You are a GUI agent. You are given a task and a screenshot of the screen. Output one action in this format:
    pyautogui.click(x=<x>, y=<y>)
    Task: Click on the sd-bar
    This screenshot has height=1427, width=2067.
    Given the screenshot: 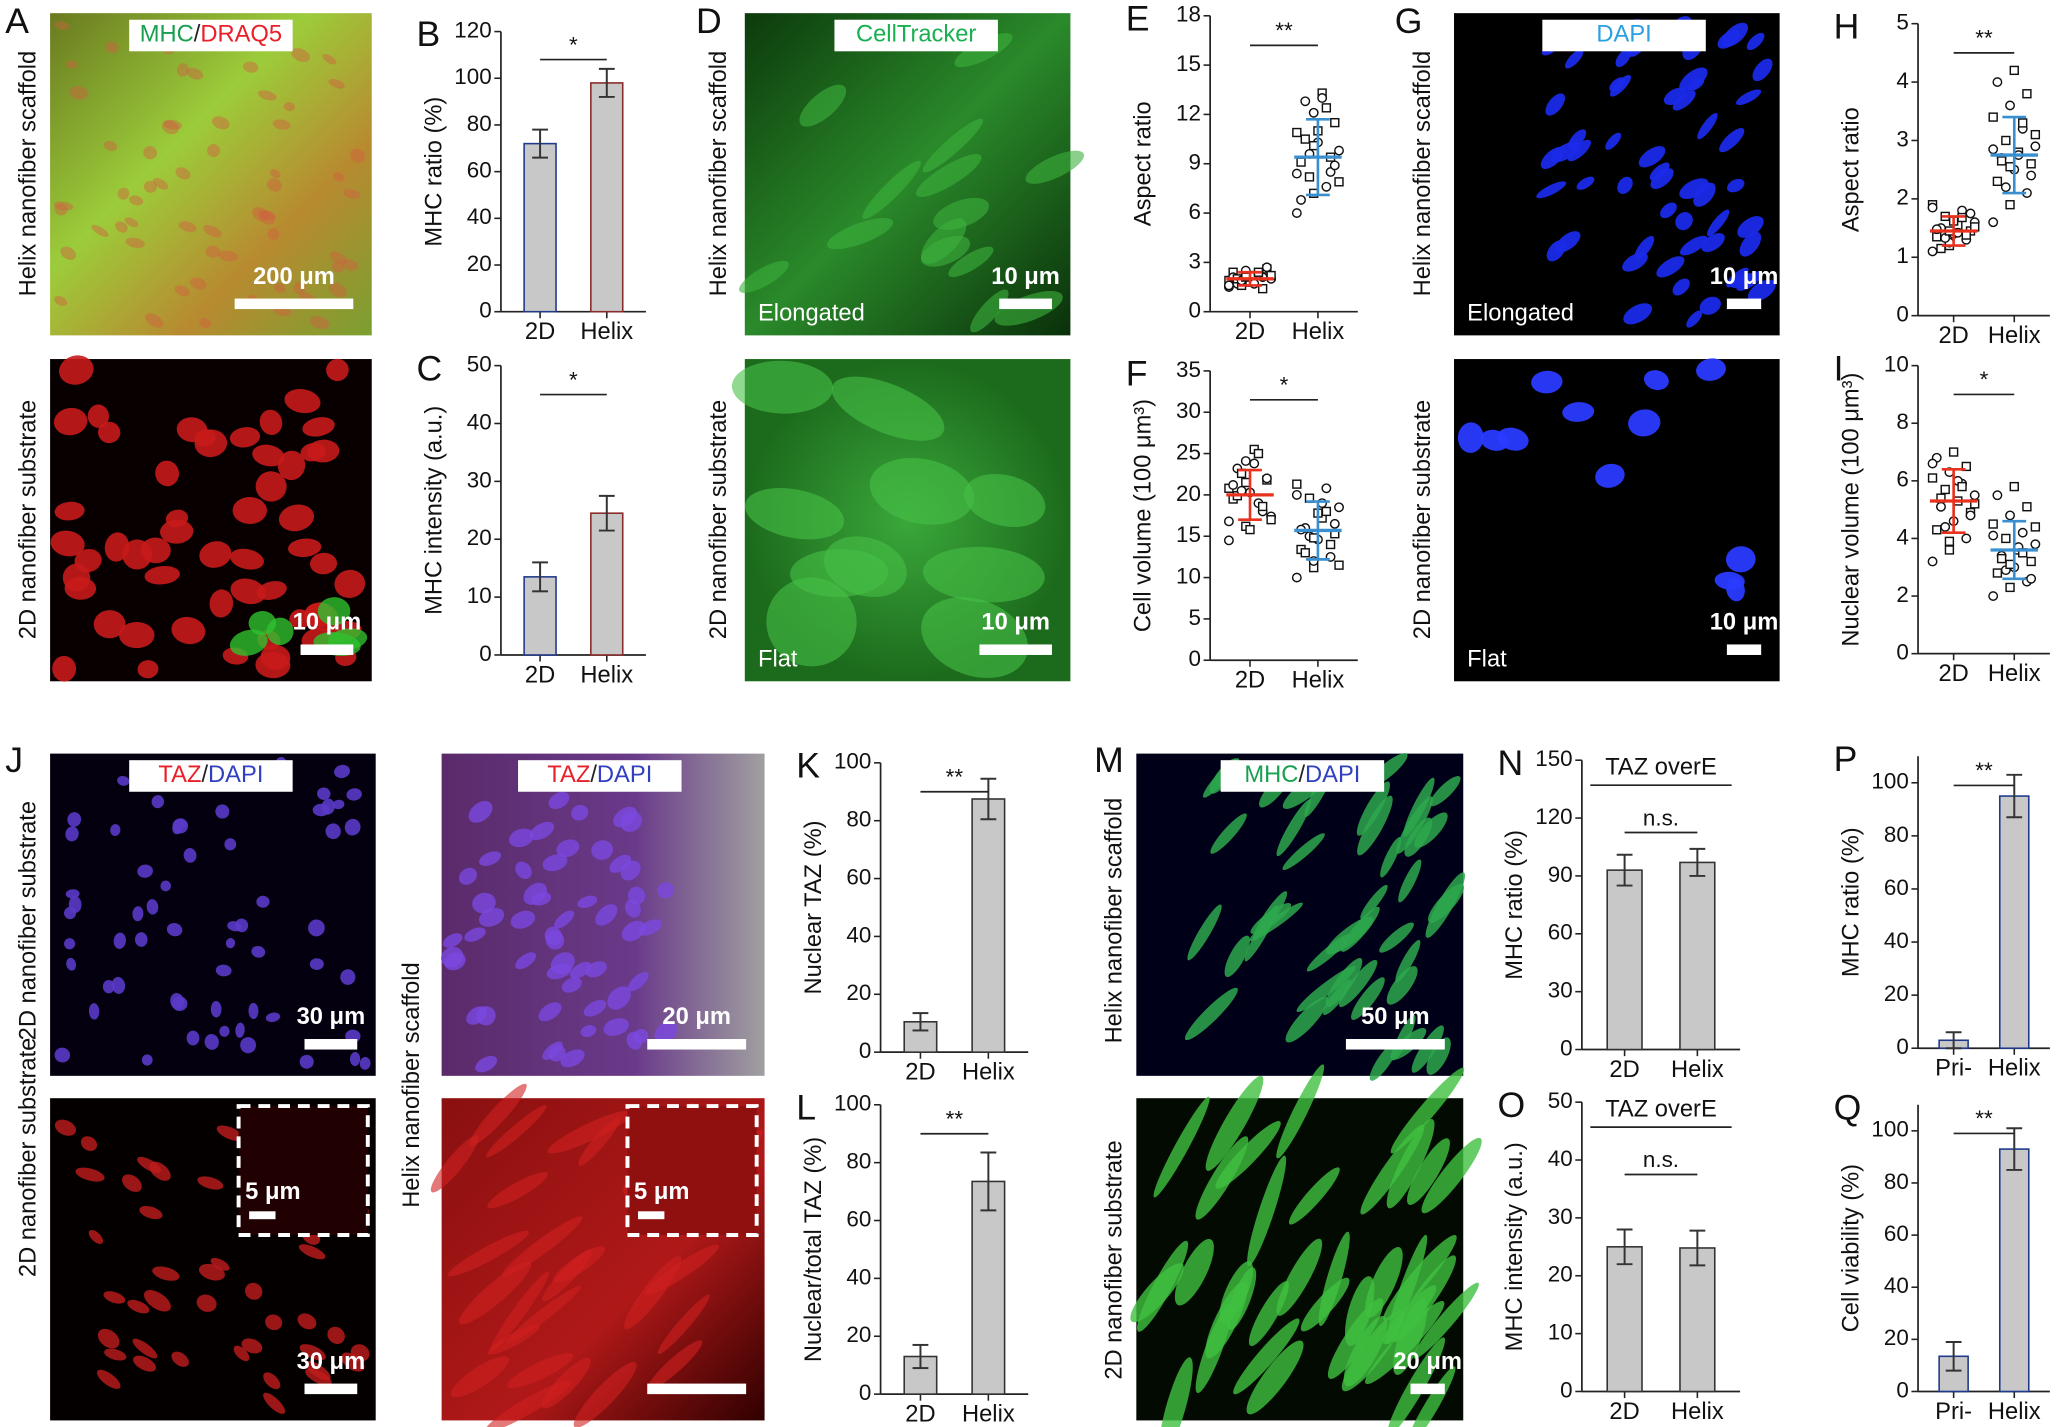 What is the action you would take?
    pyautogui.click(x=1250, y=278)
    